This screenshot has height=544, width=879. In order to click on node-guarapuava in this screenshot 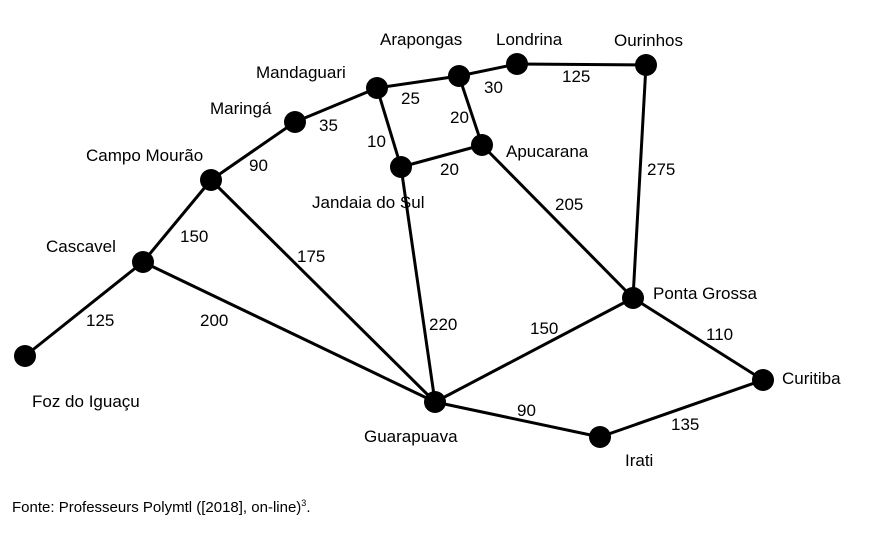, I will do `click(435, 402)`.